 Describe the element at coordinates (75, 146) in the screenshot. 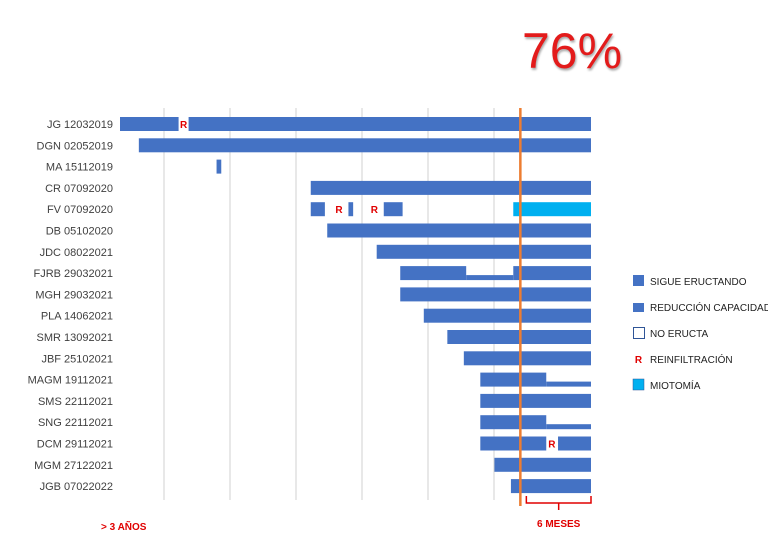

I see `row-label: DGN 02052019` at that location.